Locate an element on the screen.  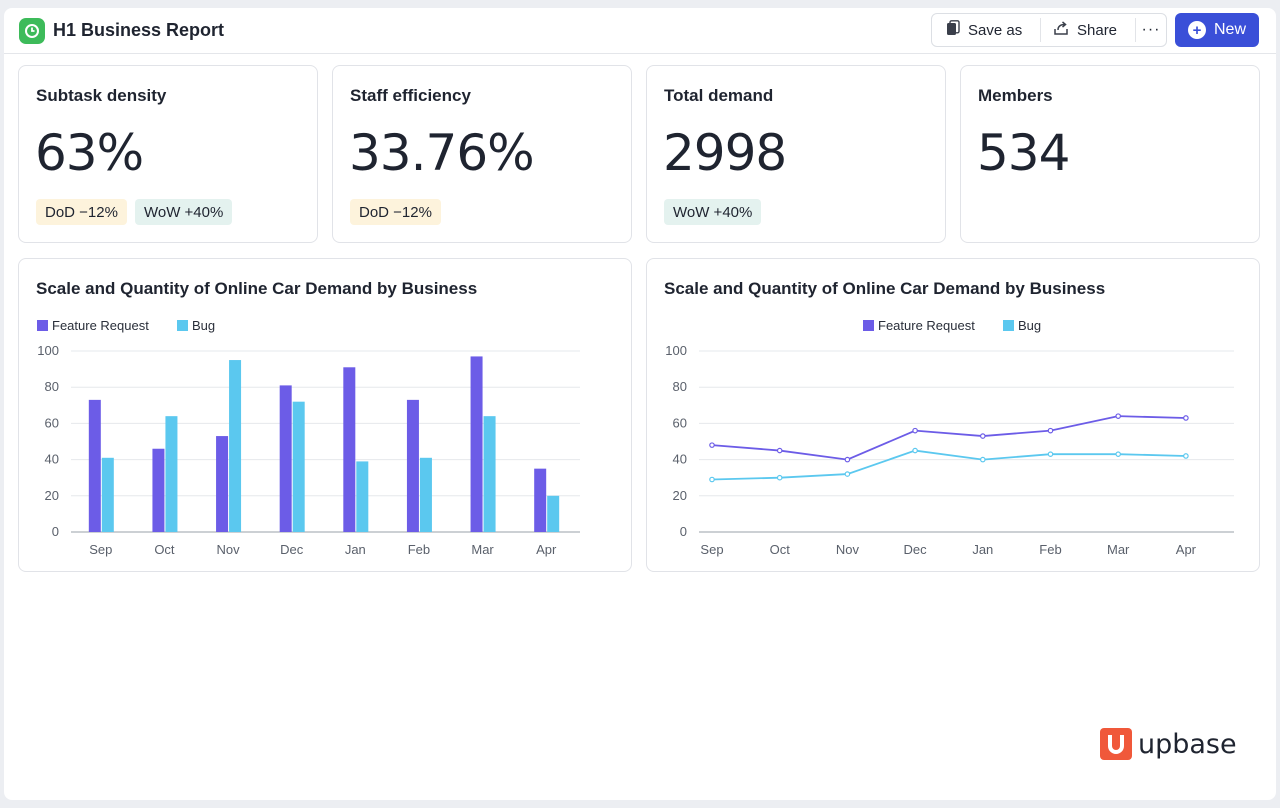
kpi-value: 2998 is located at coordinates (725, 153).